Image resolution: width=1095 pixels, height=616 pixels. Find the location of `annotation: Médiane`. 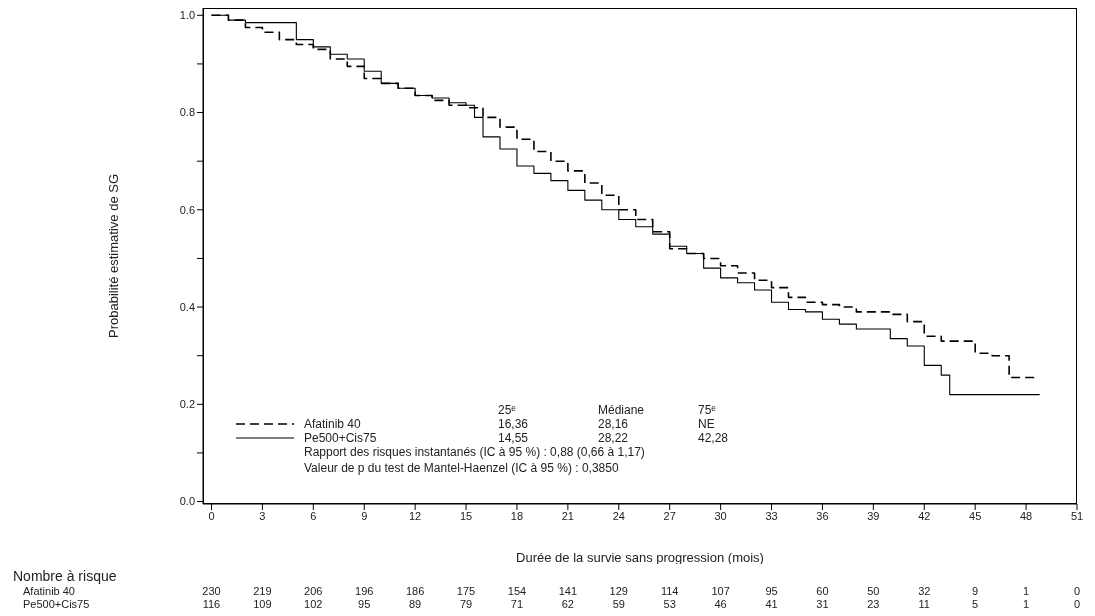

annotation: Médiane is located at coordinates (621, 410).